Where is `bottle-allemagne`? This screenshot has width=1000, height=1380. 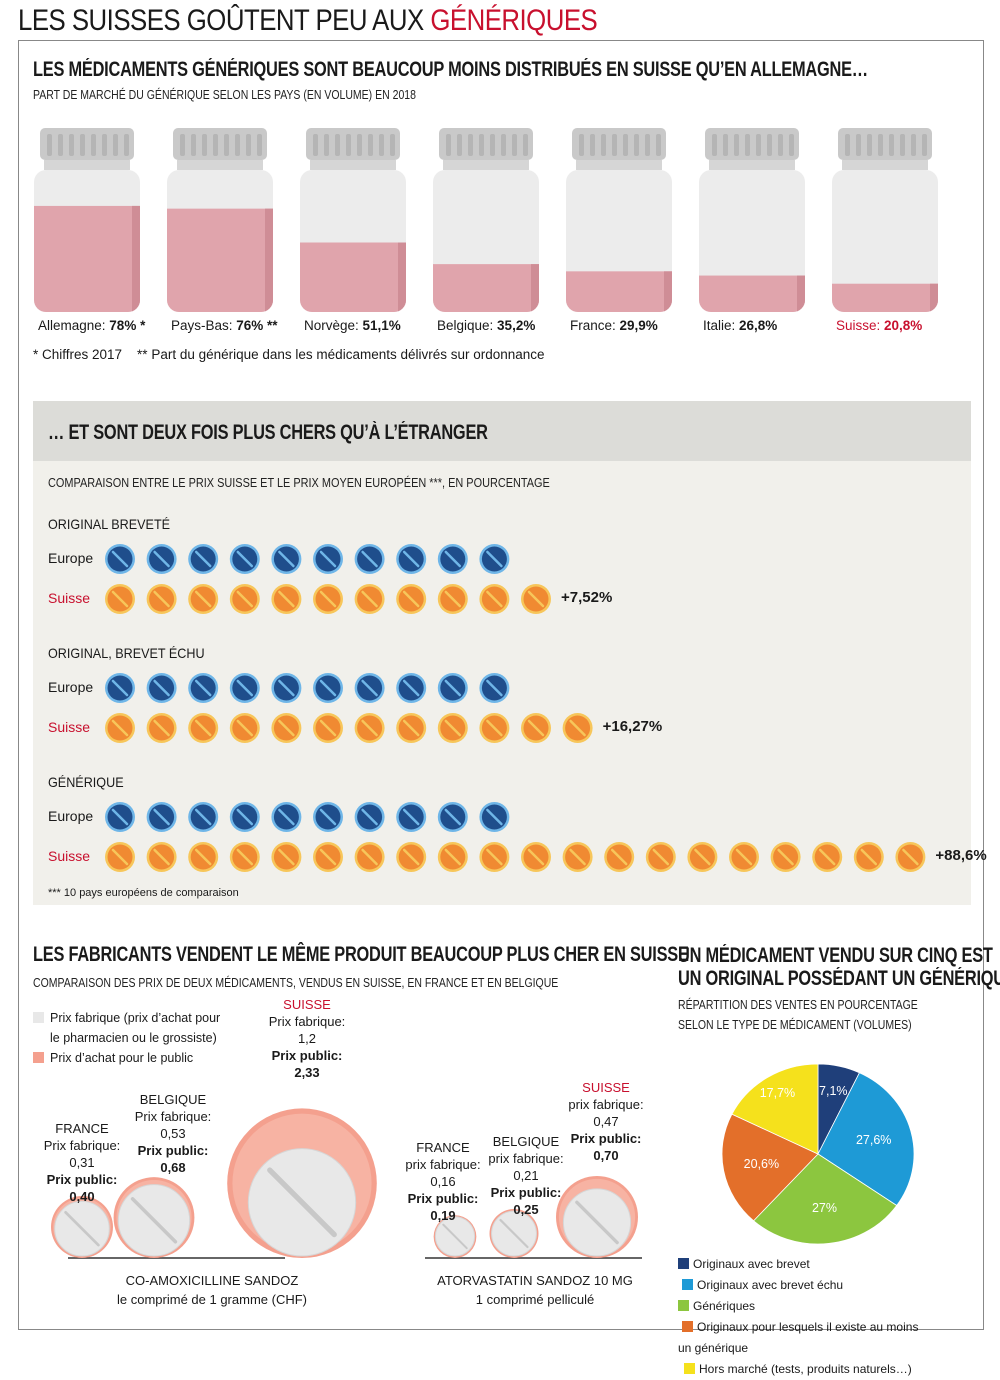
bottle-allemagne is located at coordinates (87, 220).